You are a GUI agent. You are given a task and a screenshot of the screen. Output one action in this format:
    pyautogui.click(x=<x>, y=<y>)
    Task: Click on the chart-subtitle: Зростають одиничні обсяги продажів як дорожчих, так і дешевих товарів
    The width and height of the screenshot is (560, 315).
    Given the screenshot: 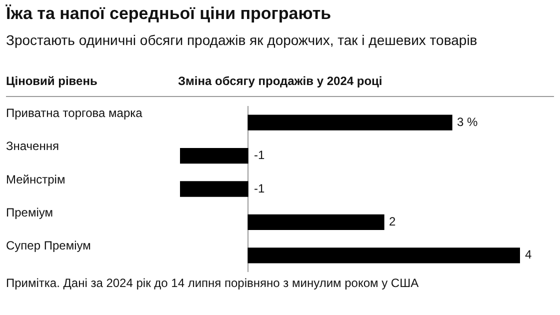 What is the action you would take?
    pyautogui.click(x=242, y=40)
    